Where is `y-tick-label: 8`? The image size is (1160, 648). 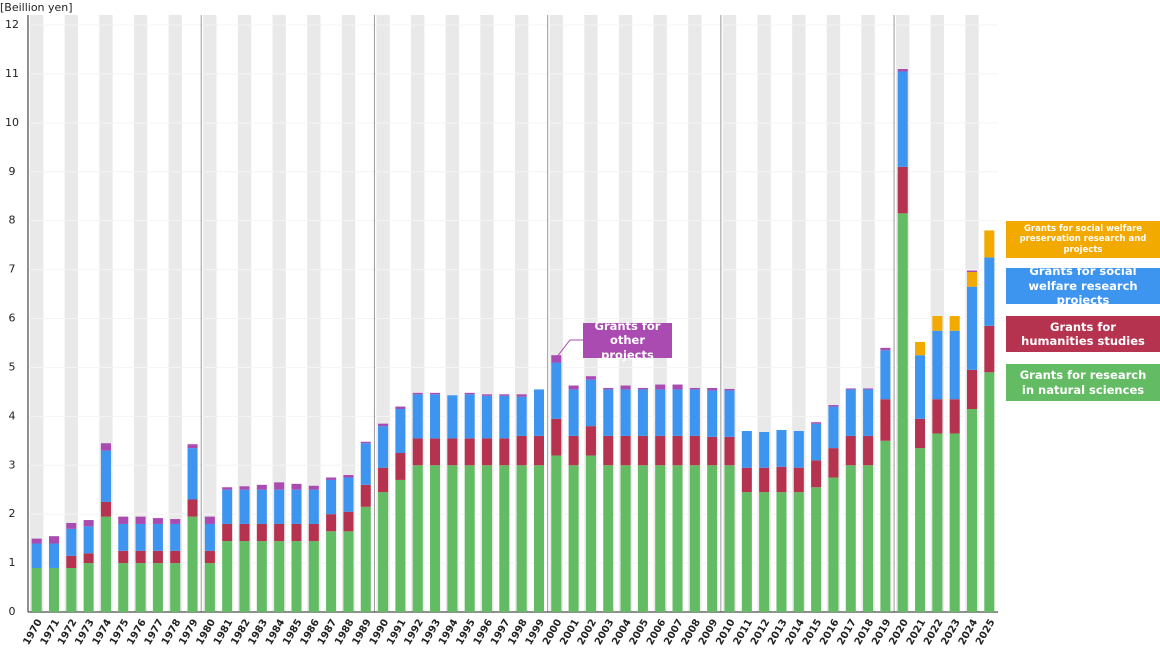
y-tick-label: 8 is located at coordinates (12, 220).